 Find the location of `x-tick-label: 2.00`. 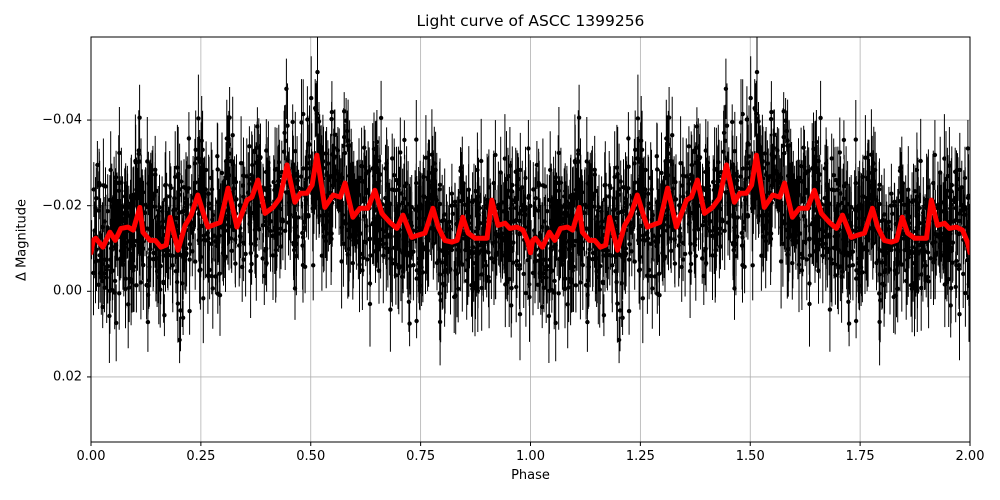

x-tick-label: 2.00 is located at coordinates (970, 456).